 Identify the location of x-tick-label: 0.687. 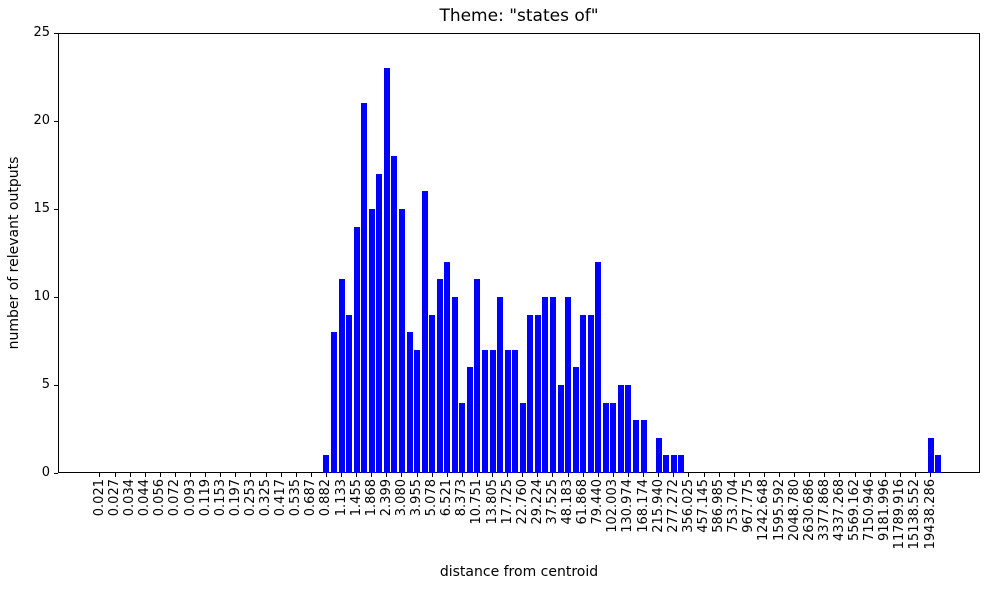
(311, 498).